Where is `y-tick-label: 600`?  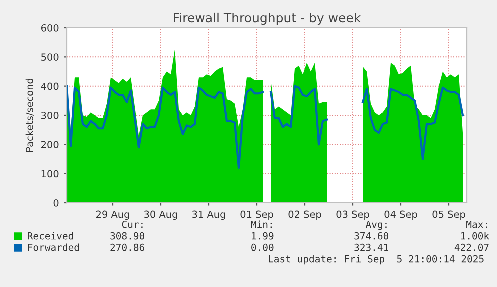
y-tick-label: 600 is located at coordinates (50, 28).